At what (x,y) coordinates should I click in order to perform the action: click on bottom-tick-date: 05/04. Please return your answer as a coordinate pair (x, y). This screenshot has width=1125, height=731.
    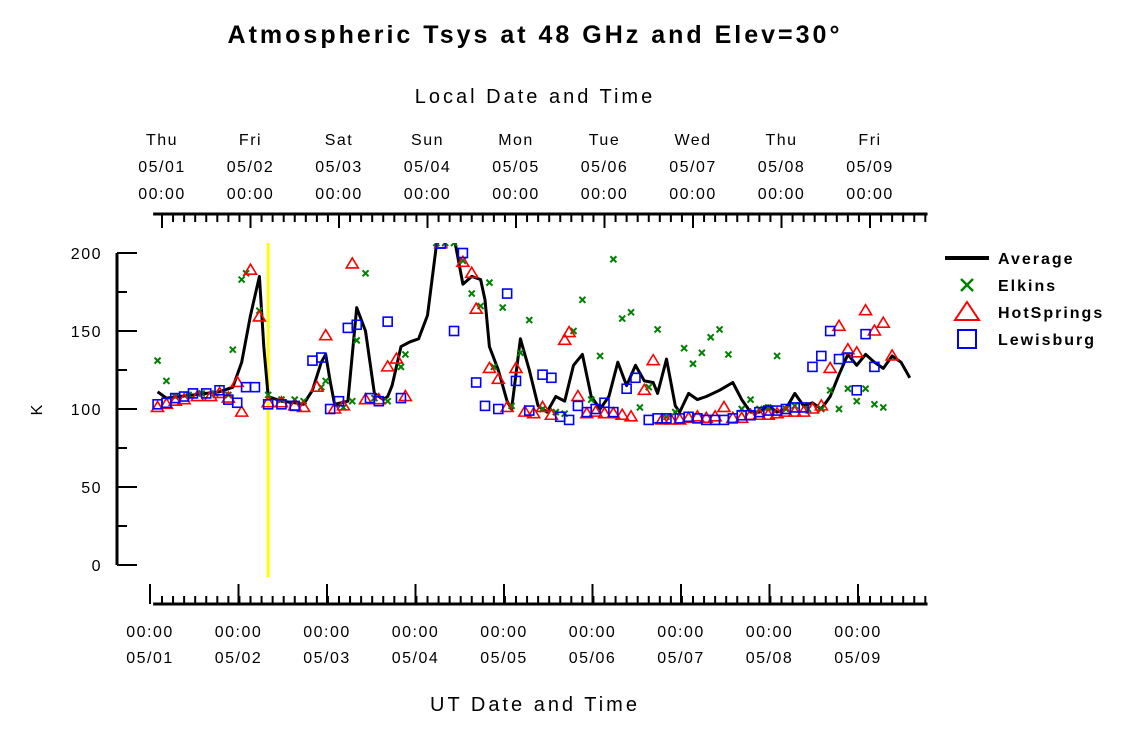
    Looking at the image, I should click on (416, 658).